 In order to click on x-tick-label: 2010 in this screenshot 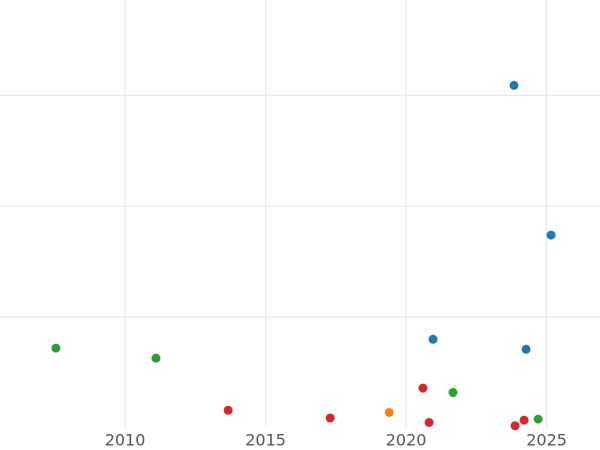, I will do `click(125, 440)`.